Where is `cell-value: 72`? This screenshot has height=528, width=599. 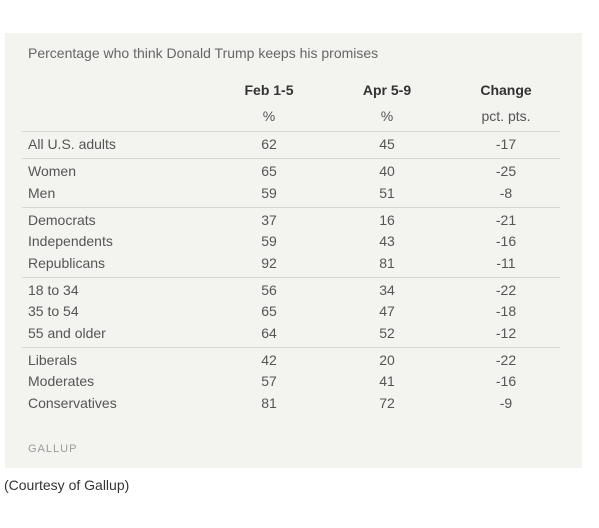
cell-value: 72 is located at coordinates (387, 402).